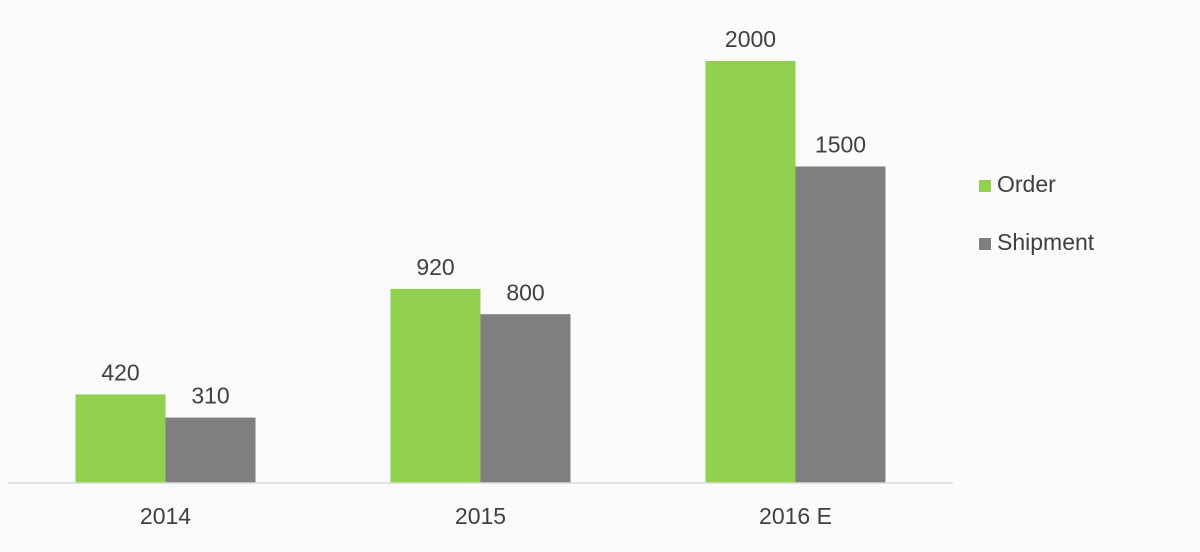 This screenshot has height=552, width=1200. I want to click on x-tick-label: 2015, so click(480, 516).